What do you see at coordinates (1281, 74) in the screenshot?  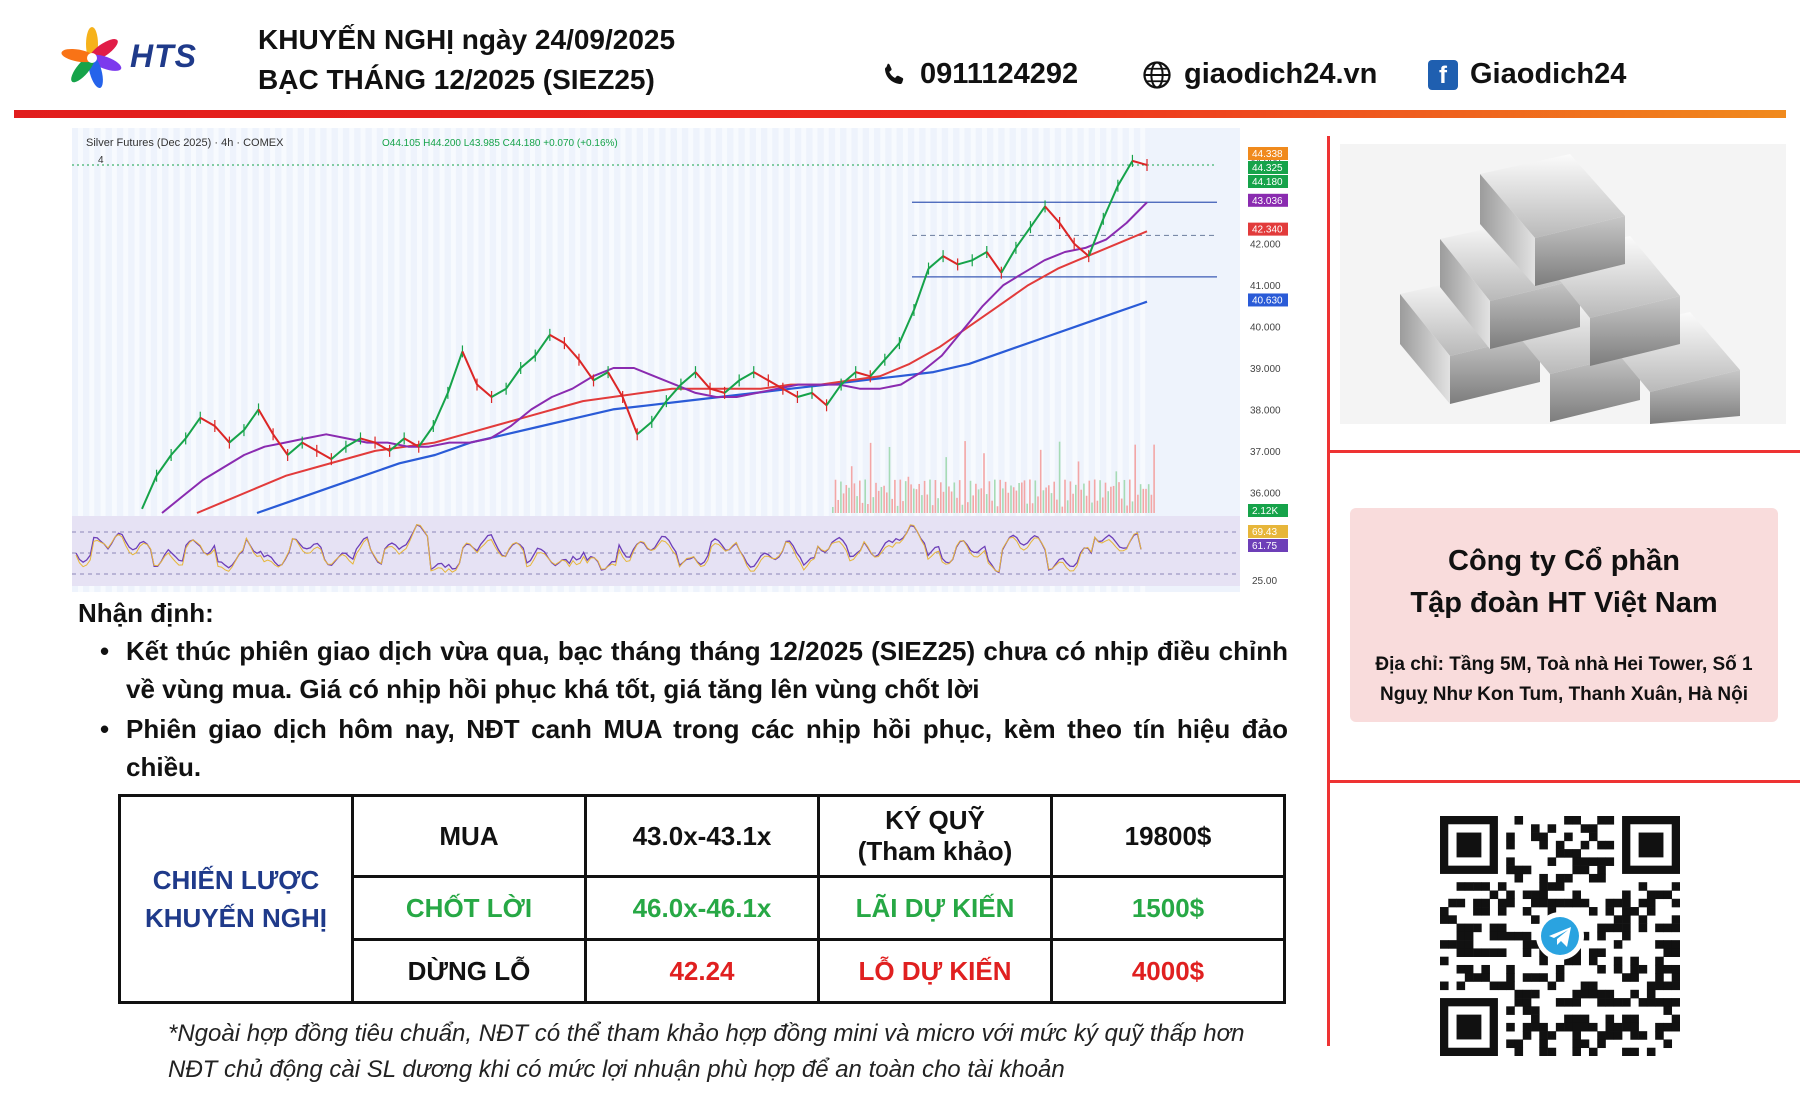 I see `website-link: giaodich24.vn` at bounding box center [1281, 74].